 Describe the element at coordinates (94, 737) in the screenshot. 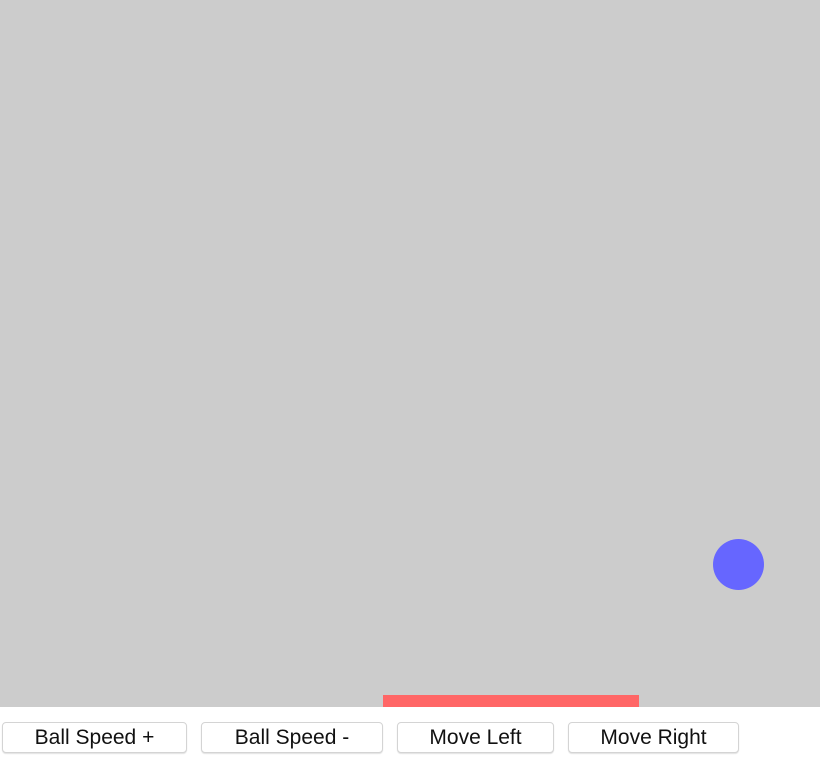

I see `ball-speed-up-button: Ball Speed +` at that location.